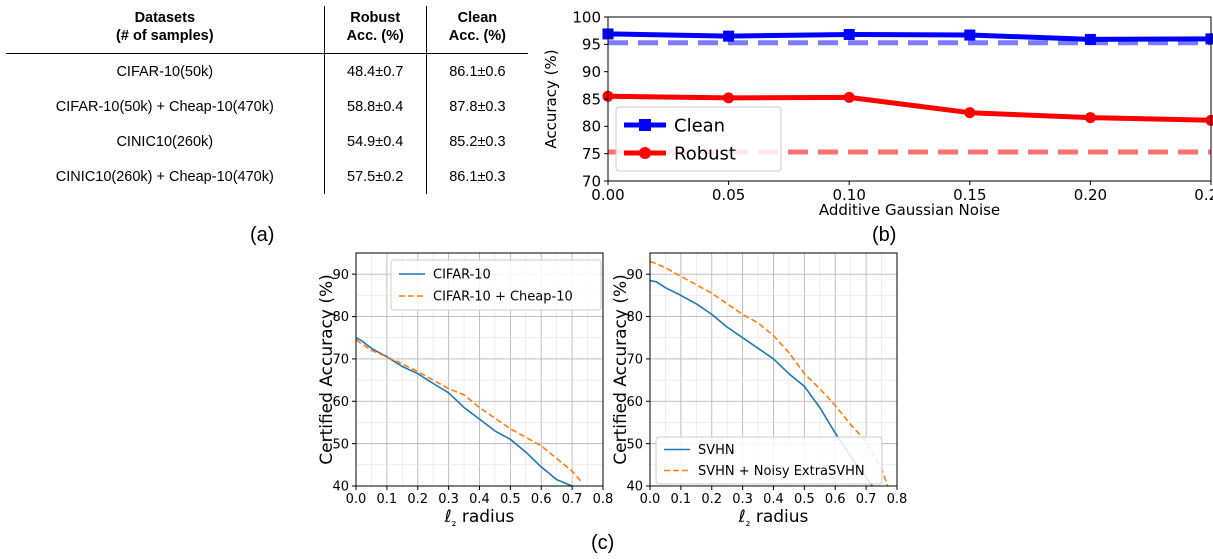 This screenshot has width=1213, height=559. I want to click on cell-dataset: CIFAR-10(50k), so click(165, 71).